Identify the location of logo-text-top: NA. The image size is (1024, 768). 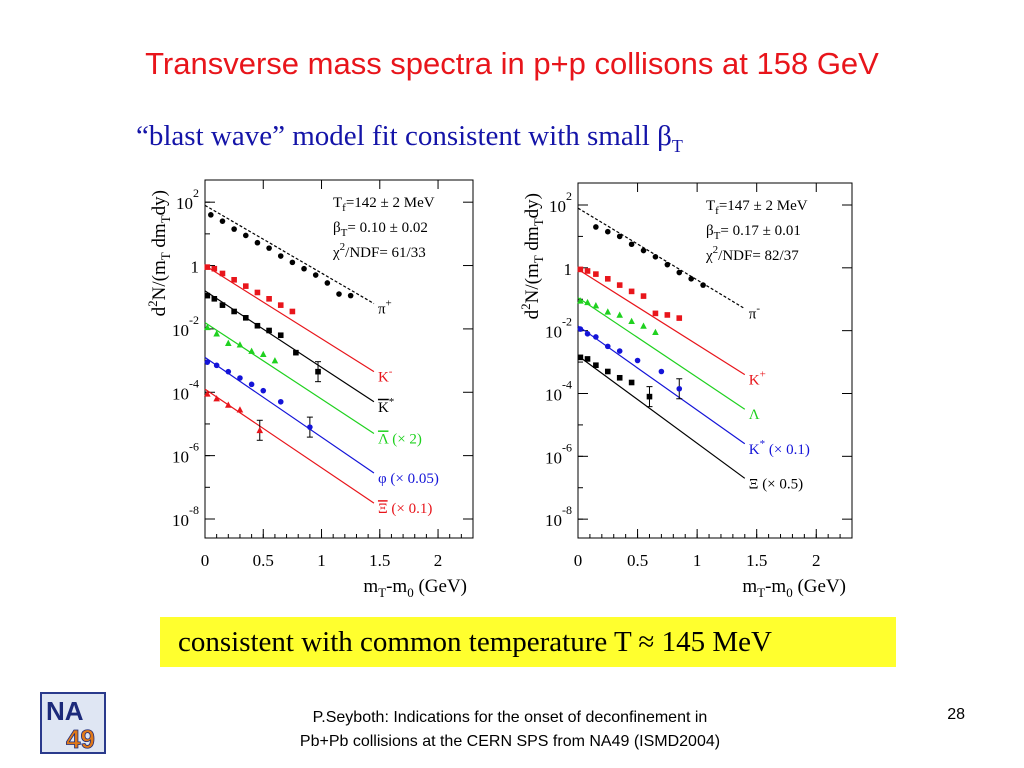
(65, 711).